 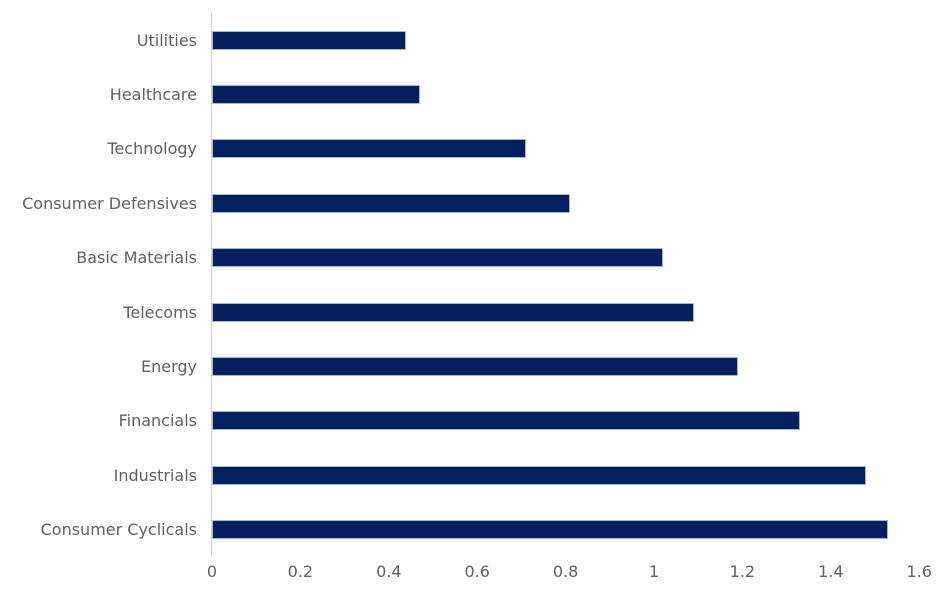 What do you see at coordinates (654, 571) in the screenshot?
I see `x-axis-tick-label: 1` at bounding box center [654, 571].